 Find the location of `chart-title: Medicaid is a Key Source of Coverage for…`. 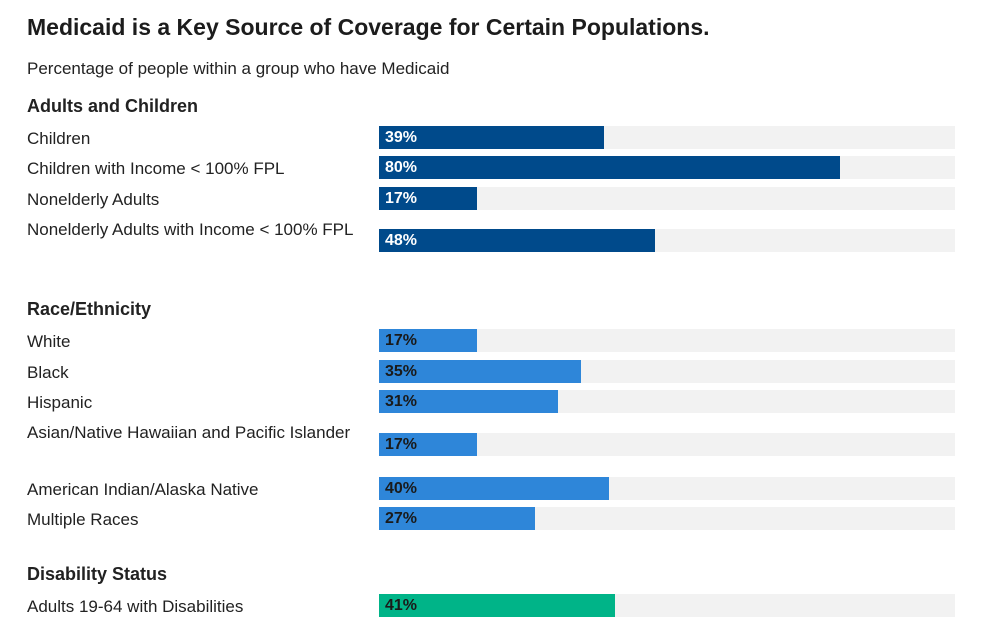

chart-title: Medicaid is a Key Source of Coverage for… is located at coordinates (368, 27).